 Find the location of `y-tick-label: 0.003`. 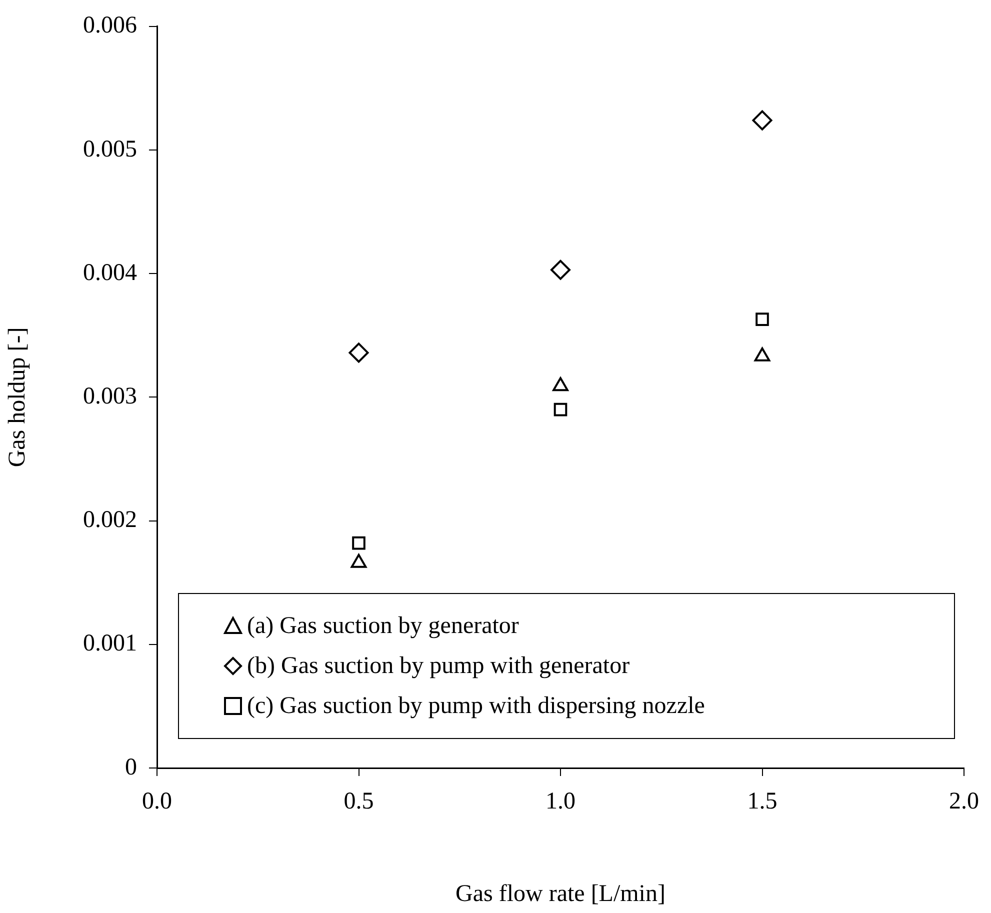

y-tick-label: 0.003 is located at coordinates (110, 396).